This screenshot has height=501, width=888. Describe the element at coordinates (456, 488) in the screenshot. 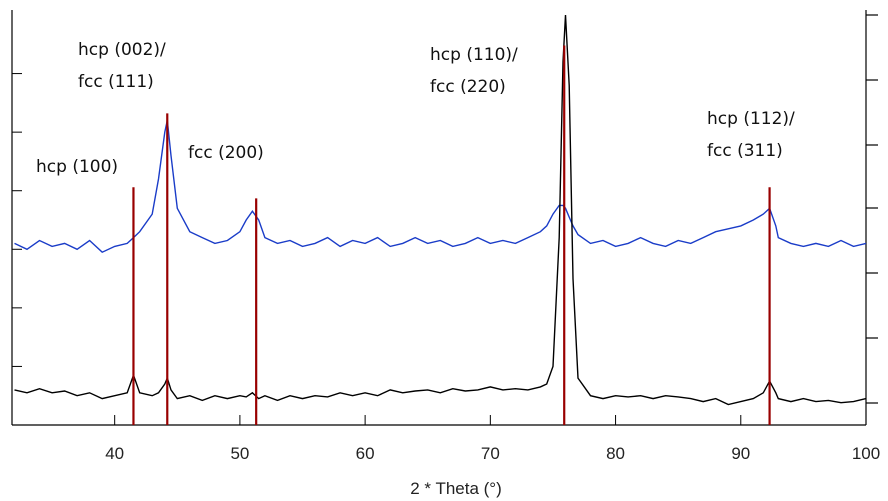

I see `x-axis-title: 2 * Theta (°)` at that location.